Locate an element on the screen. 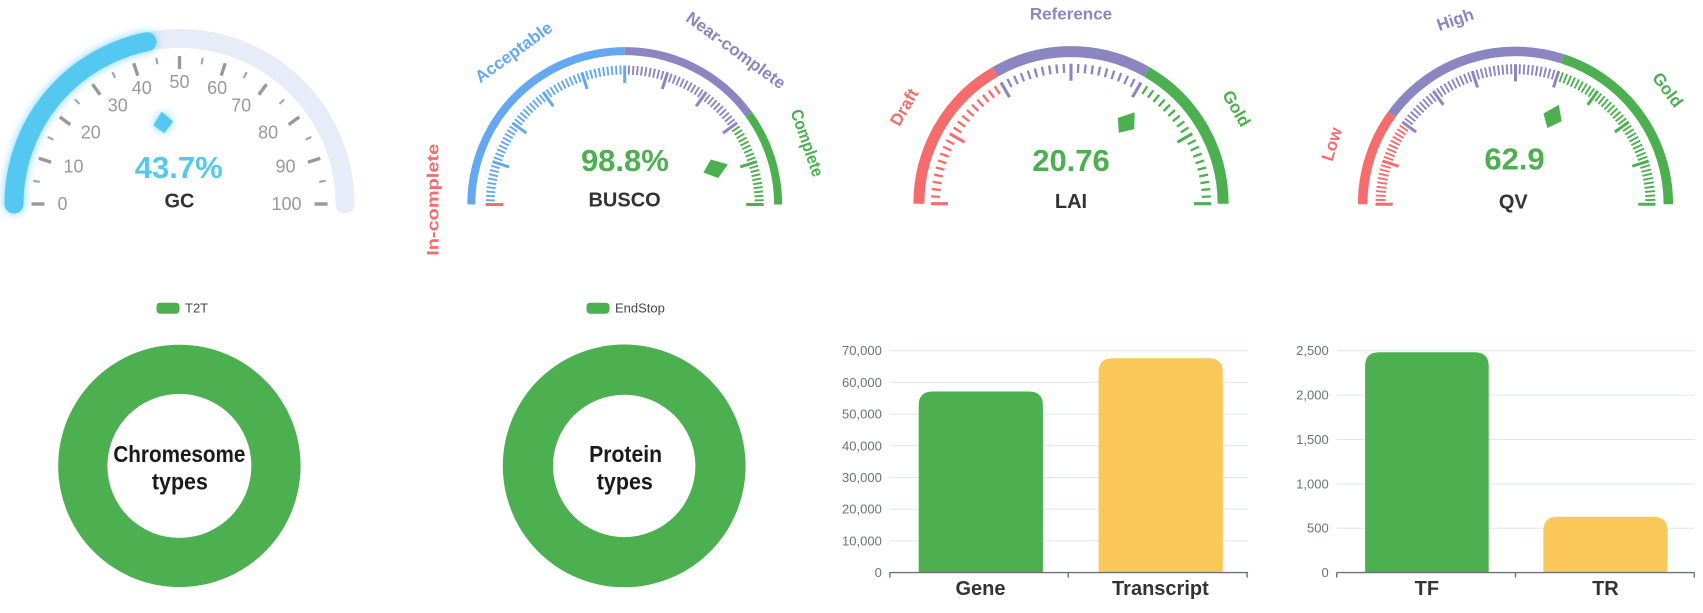  svg-text: QV is located at coordinates (1514, 202).